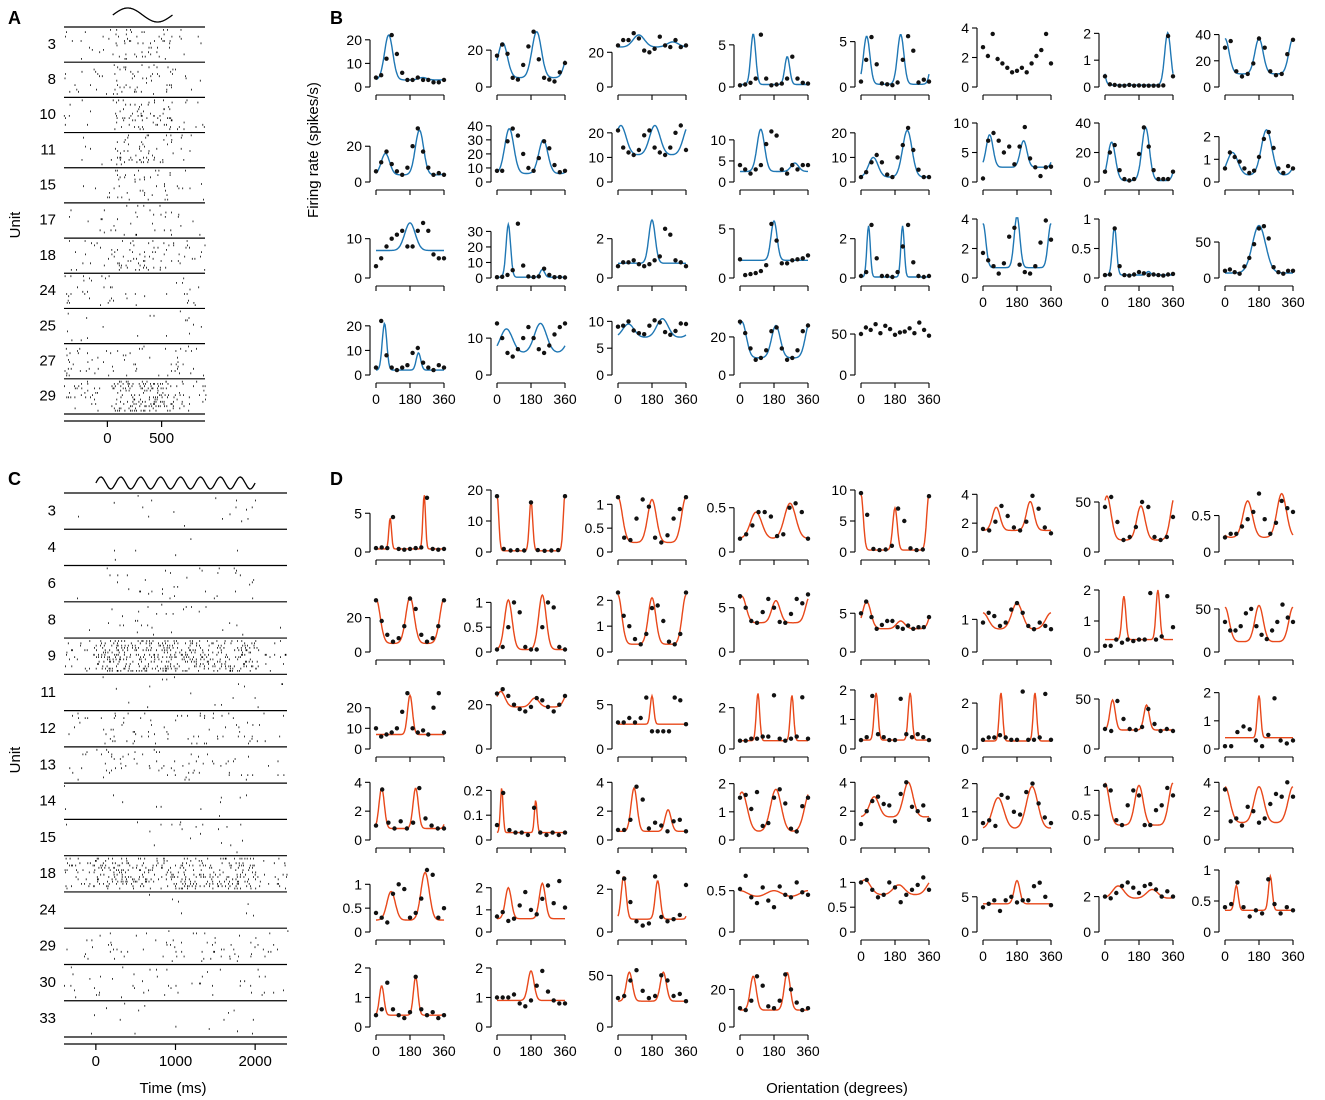 The image size is (1325, 1100). Describe the element at coordinates (173, 1088) in the screenshot. I see `panel-c-xlabel: Time (ms)` at that location.